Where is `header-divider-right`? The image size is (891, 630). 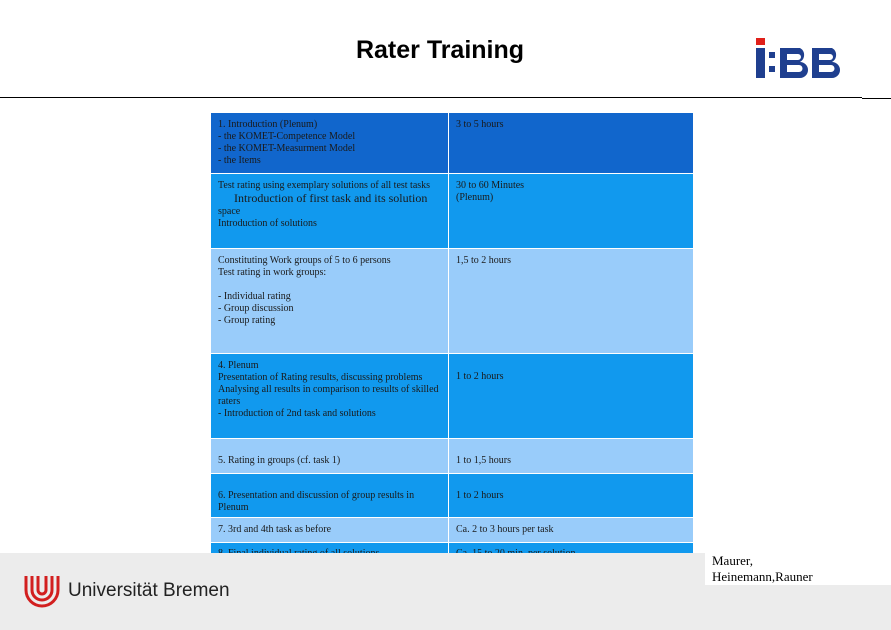
header-divider-right is located at coordinates (876, 98).